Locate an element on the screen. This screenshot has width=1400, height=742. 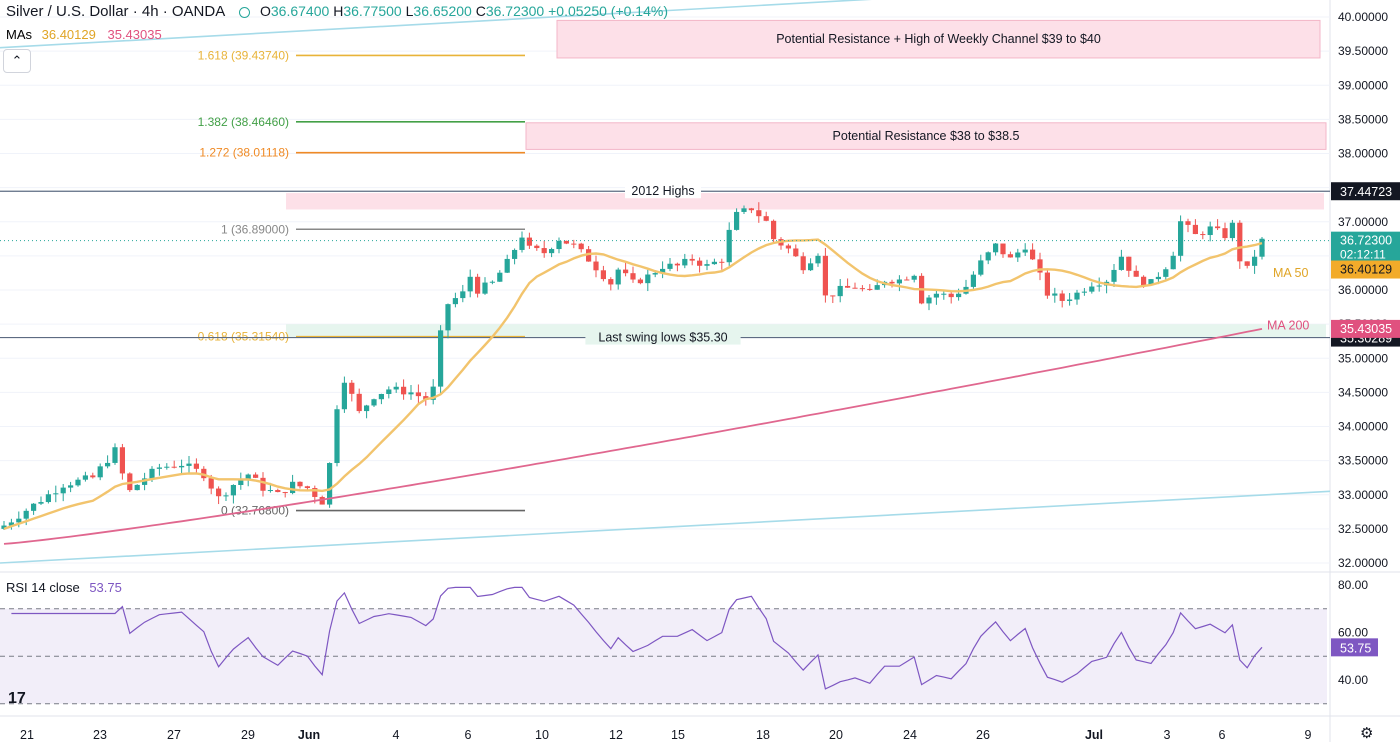
price-tick-label: 32.50000 is located at coordinates (1363, 529).